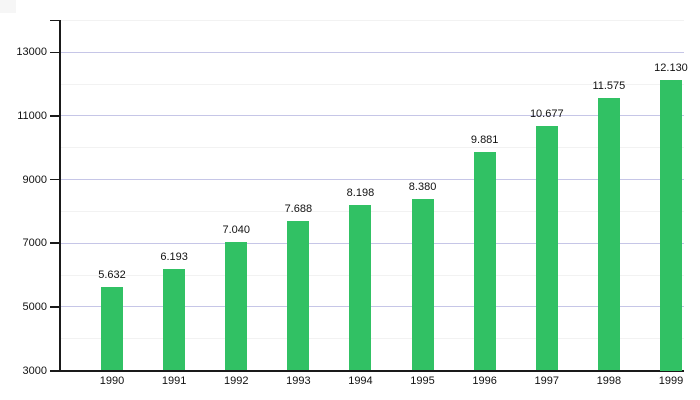 This screenshot has height=400, width=700. I want to click on x-axis-label: 1994, so click(360, 381).